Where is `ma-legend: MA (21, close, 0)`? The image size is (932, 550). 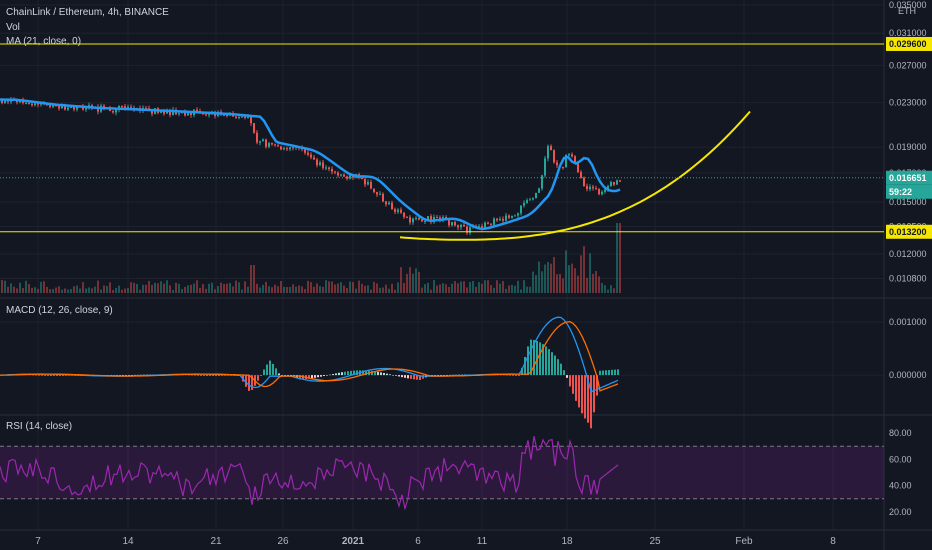 ma-legend: MA (21, close, 0) is located at coordinates (44, 41).